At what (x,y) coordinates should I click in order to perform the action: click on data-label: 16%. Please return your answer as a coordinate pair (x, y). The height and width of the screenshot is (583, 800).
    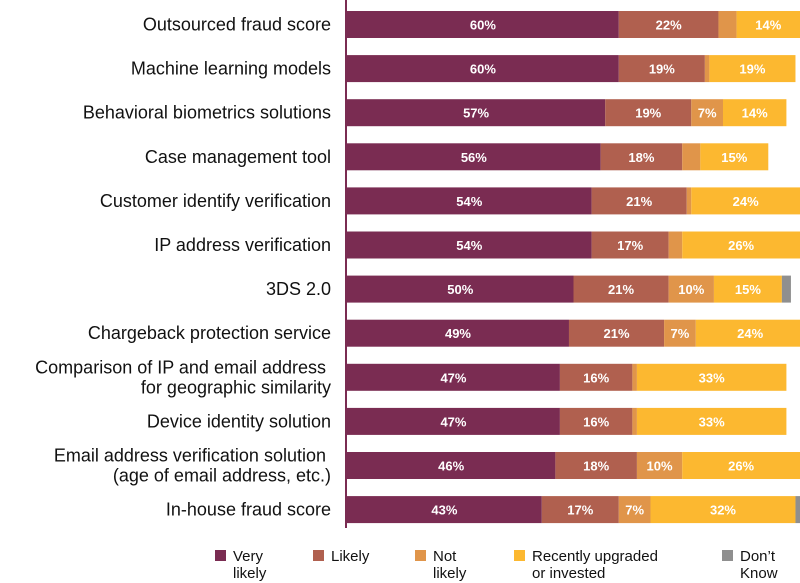
    Looking at the image, I should click on (596, 377).